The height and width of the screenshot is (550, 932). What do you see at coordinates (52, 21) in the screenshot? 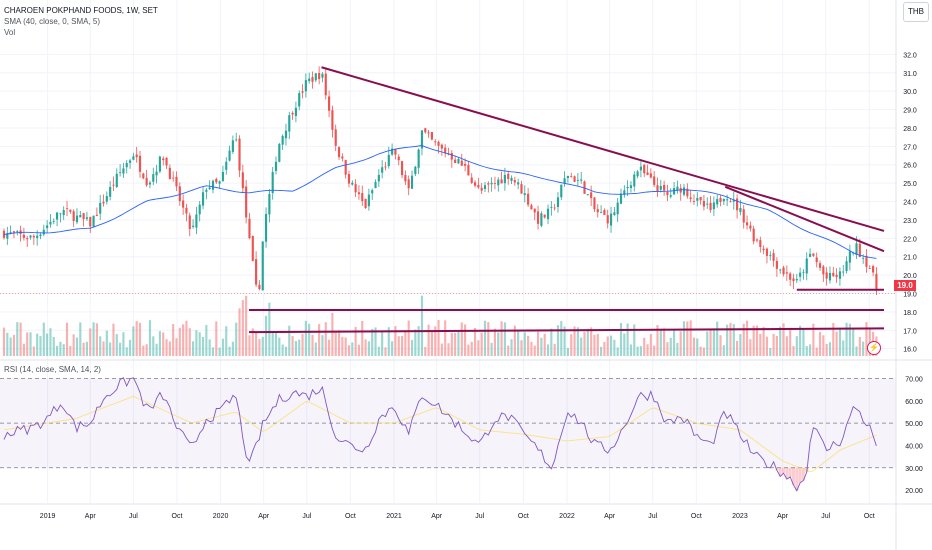
I see `sma-legend: SMA (40, close, 0, SMA, 5)` at bounding box center [52, 21].